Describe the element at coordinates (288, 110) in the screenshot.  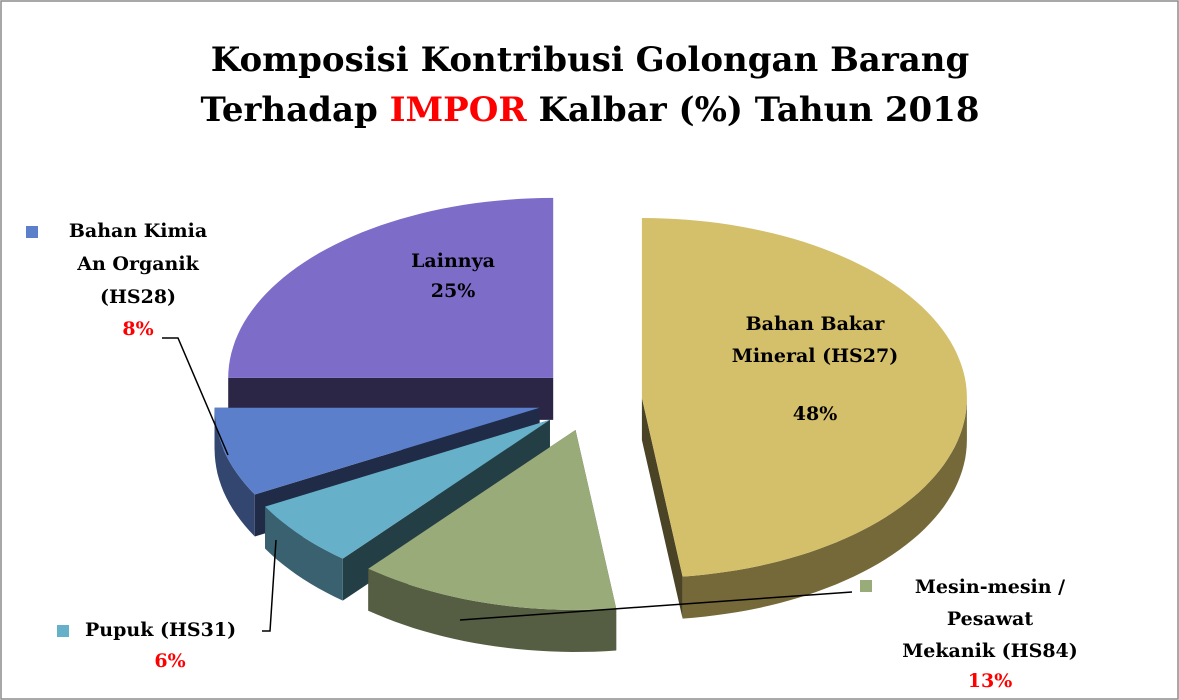
I see `title-part: Terhadap` at that location.